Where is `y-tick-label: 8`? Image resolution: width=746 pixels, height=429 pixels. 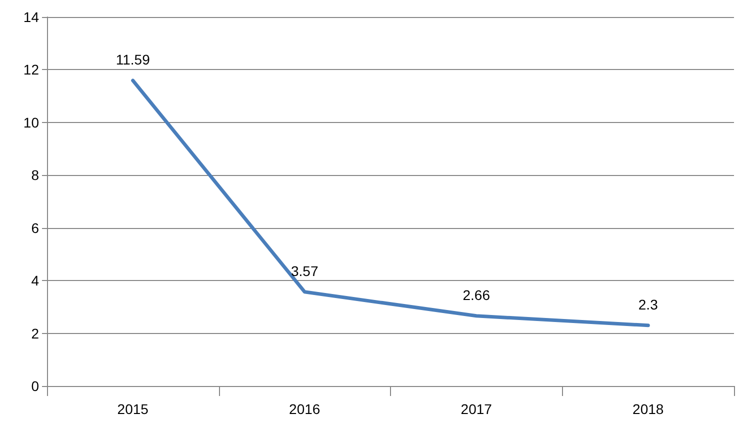
y-tick-label: 8 is located at coordinates (35, 175).